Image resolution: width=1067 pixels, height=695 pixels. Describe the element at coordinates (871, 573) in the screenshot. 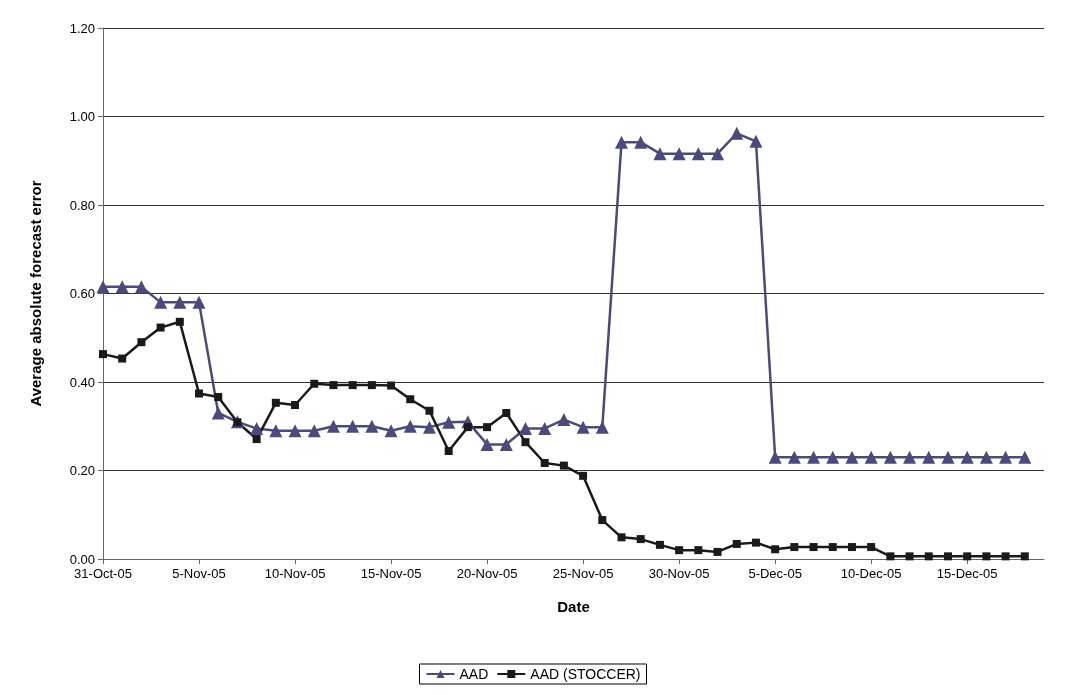

I see `x-tick-label: 10-Dec-05` at that location.